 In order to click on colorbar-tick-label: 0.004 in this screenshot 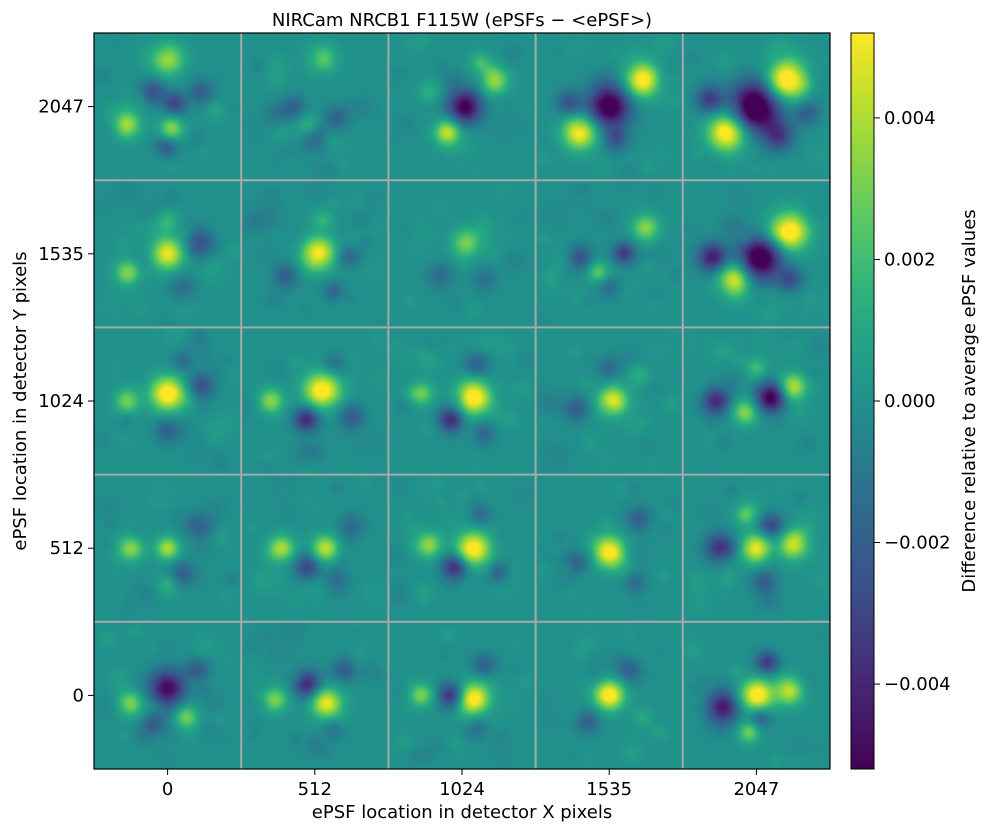, I will do `click(910, 118)`.